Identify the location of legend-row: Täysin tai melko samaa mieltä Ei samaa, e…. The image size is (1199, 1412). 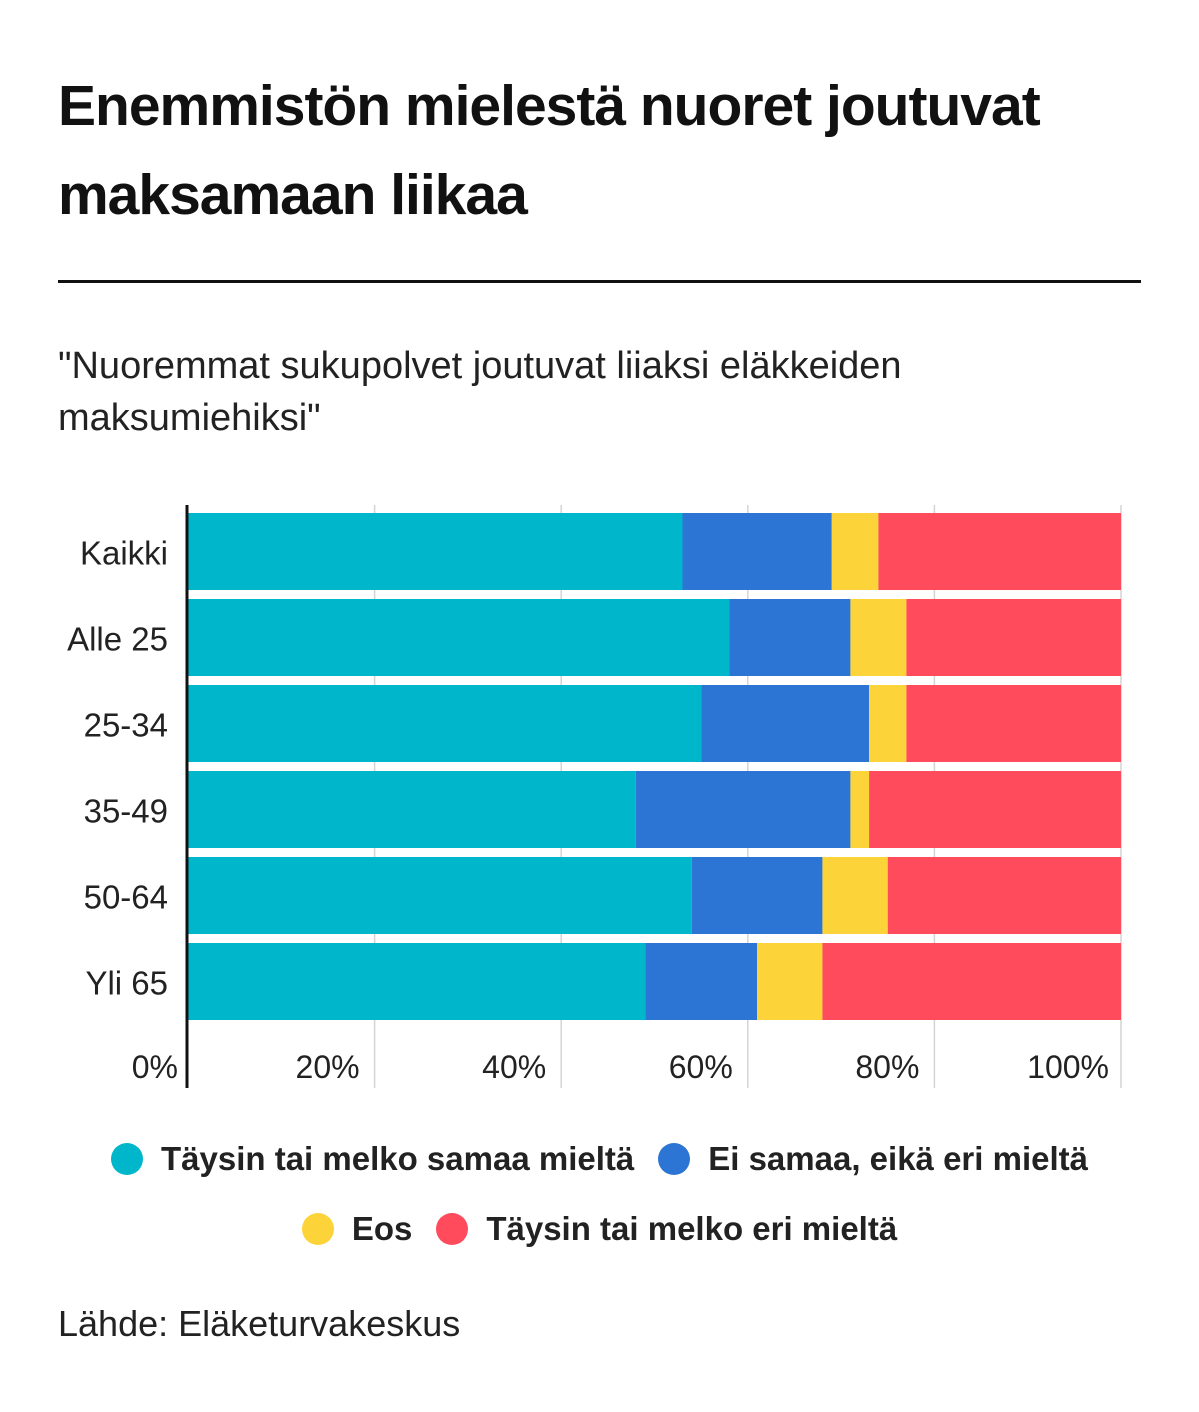
(599, 1159).